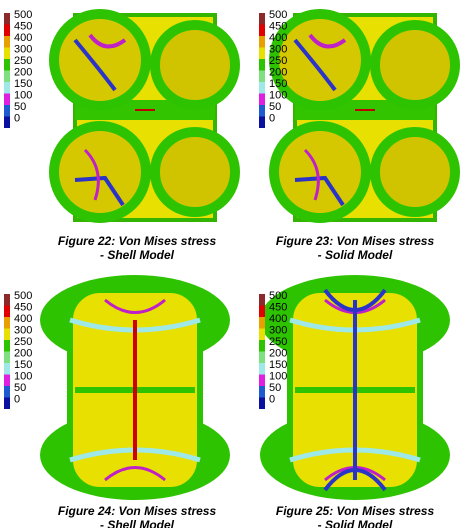 This screenshot has width=474, height=528. Describe the element at coordinates (137, 511) in the screenshot. I see `figure-caption: Figure 24: Von Mises stress` at that location.